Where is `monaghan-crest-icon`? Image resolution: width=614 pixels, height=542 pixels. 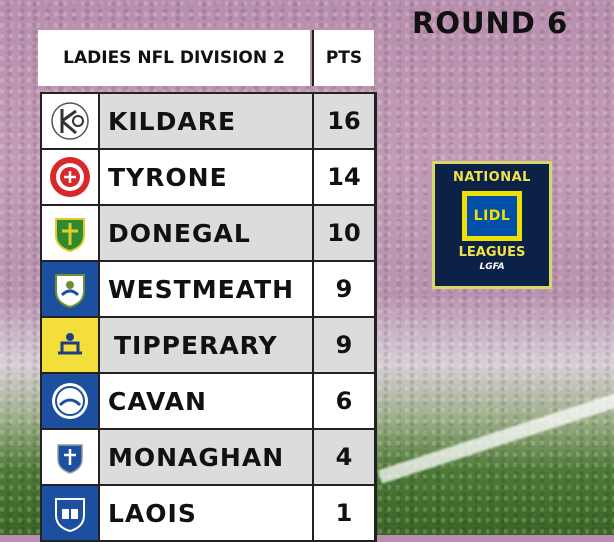
monaghan-crest-icon is located at coordinates (70, 457).